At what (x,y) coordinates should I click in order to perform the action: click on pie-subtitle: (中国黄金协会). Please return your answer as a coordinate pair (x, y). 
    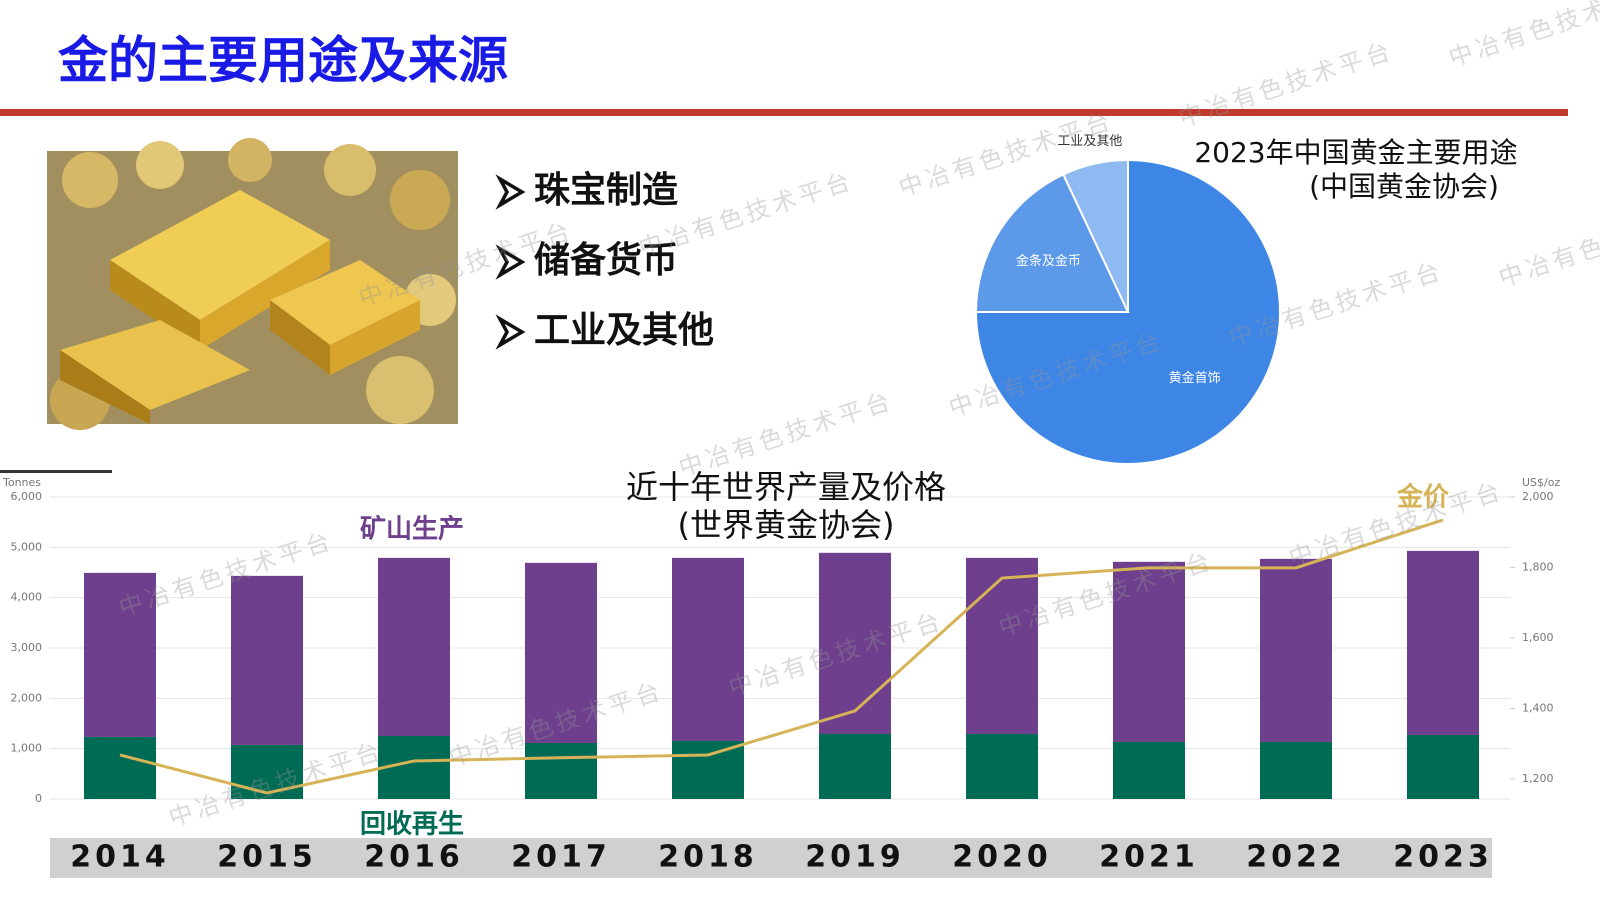
    Looking at the image, I should click on (1404, 186).